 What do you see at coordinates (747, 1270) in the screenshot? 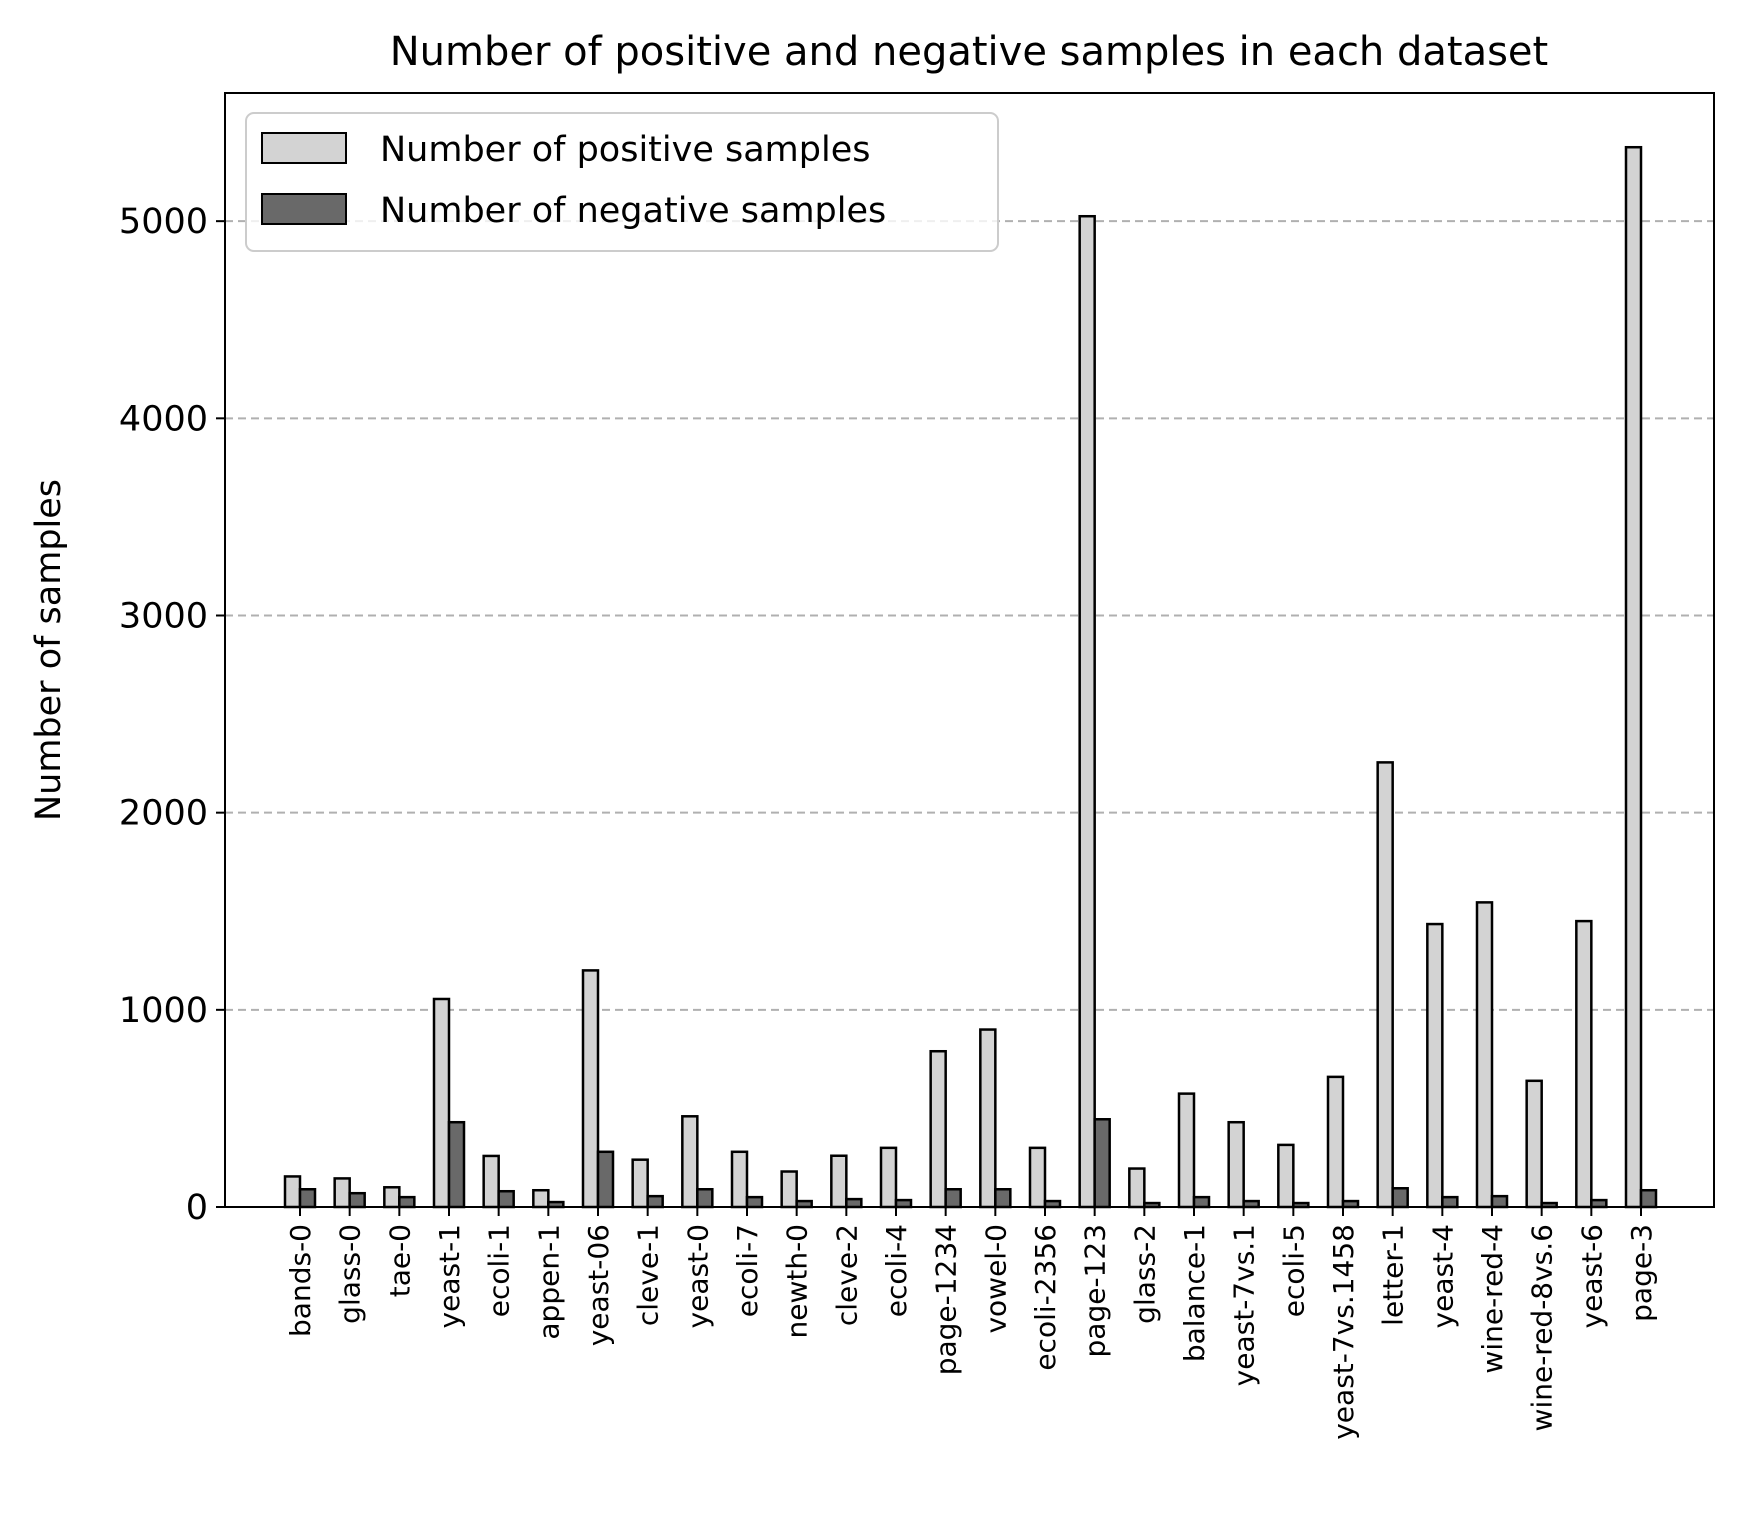
I see `x-tick-label: ecoli-7` at bounding box center [747, 1270].